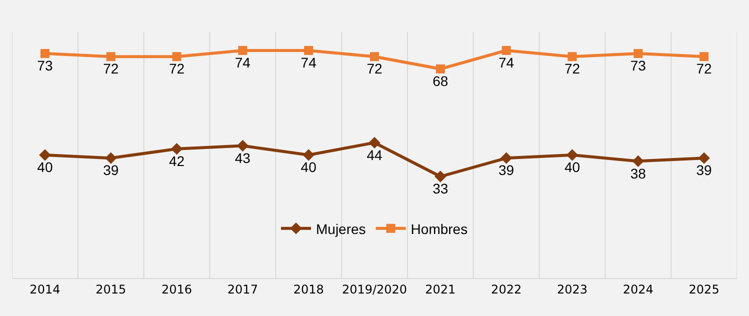  I want to click on x-tick-label: 2025, so click(704, 289).